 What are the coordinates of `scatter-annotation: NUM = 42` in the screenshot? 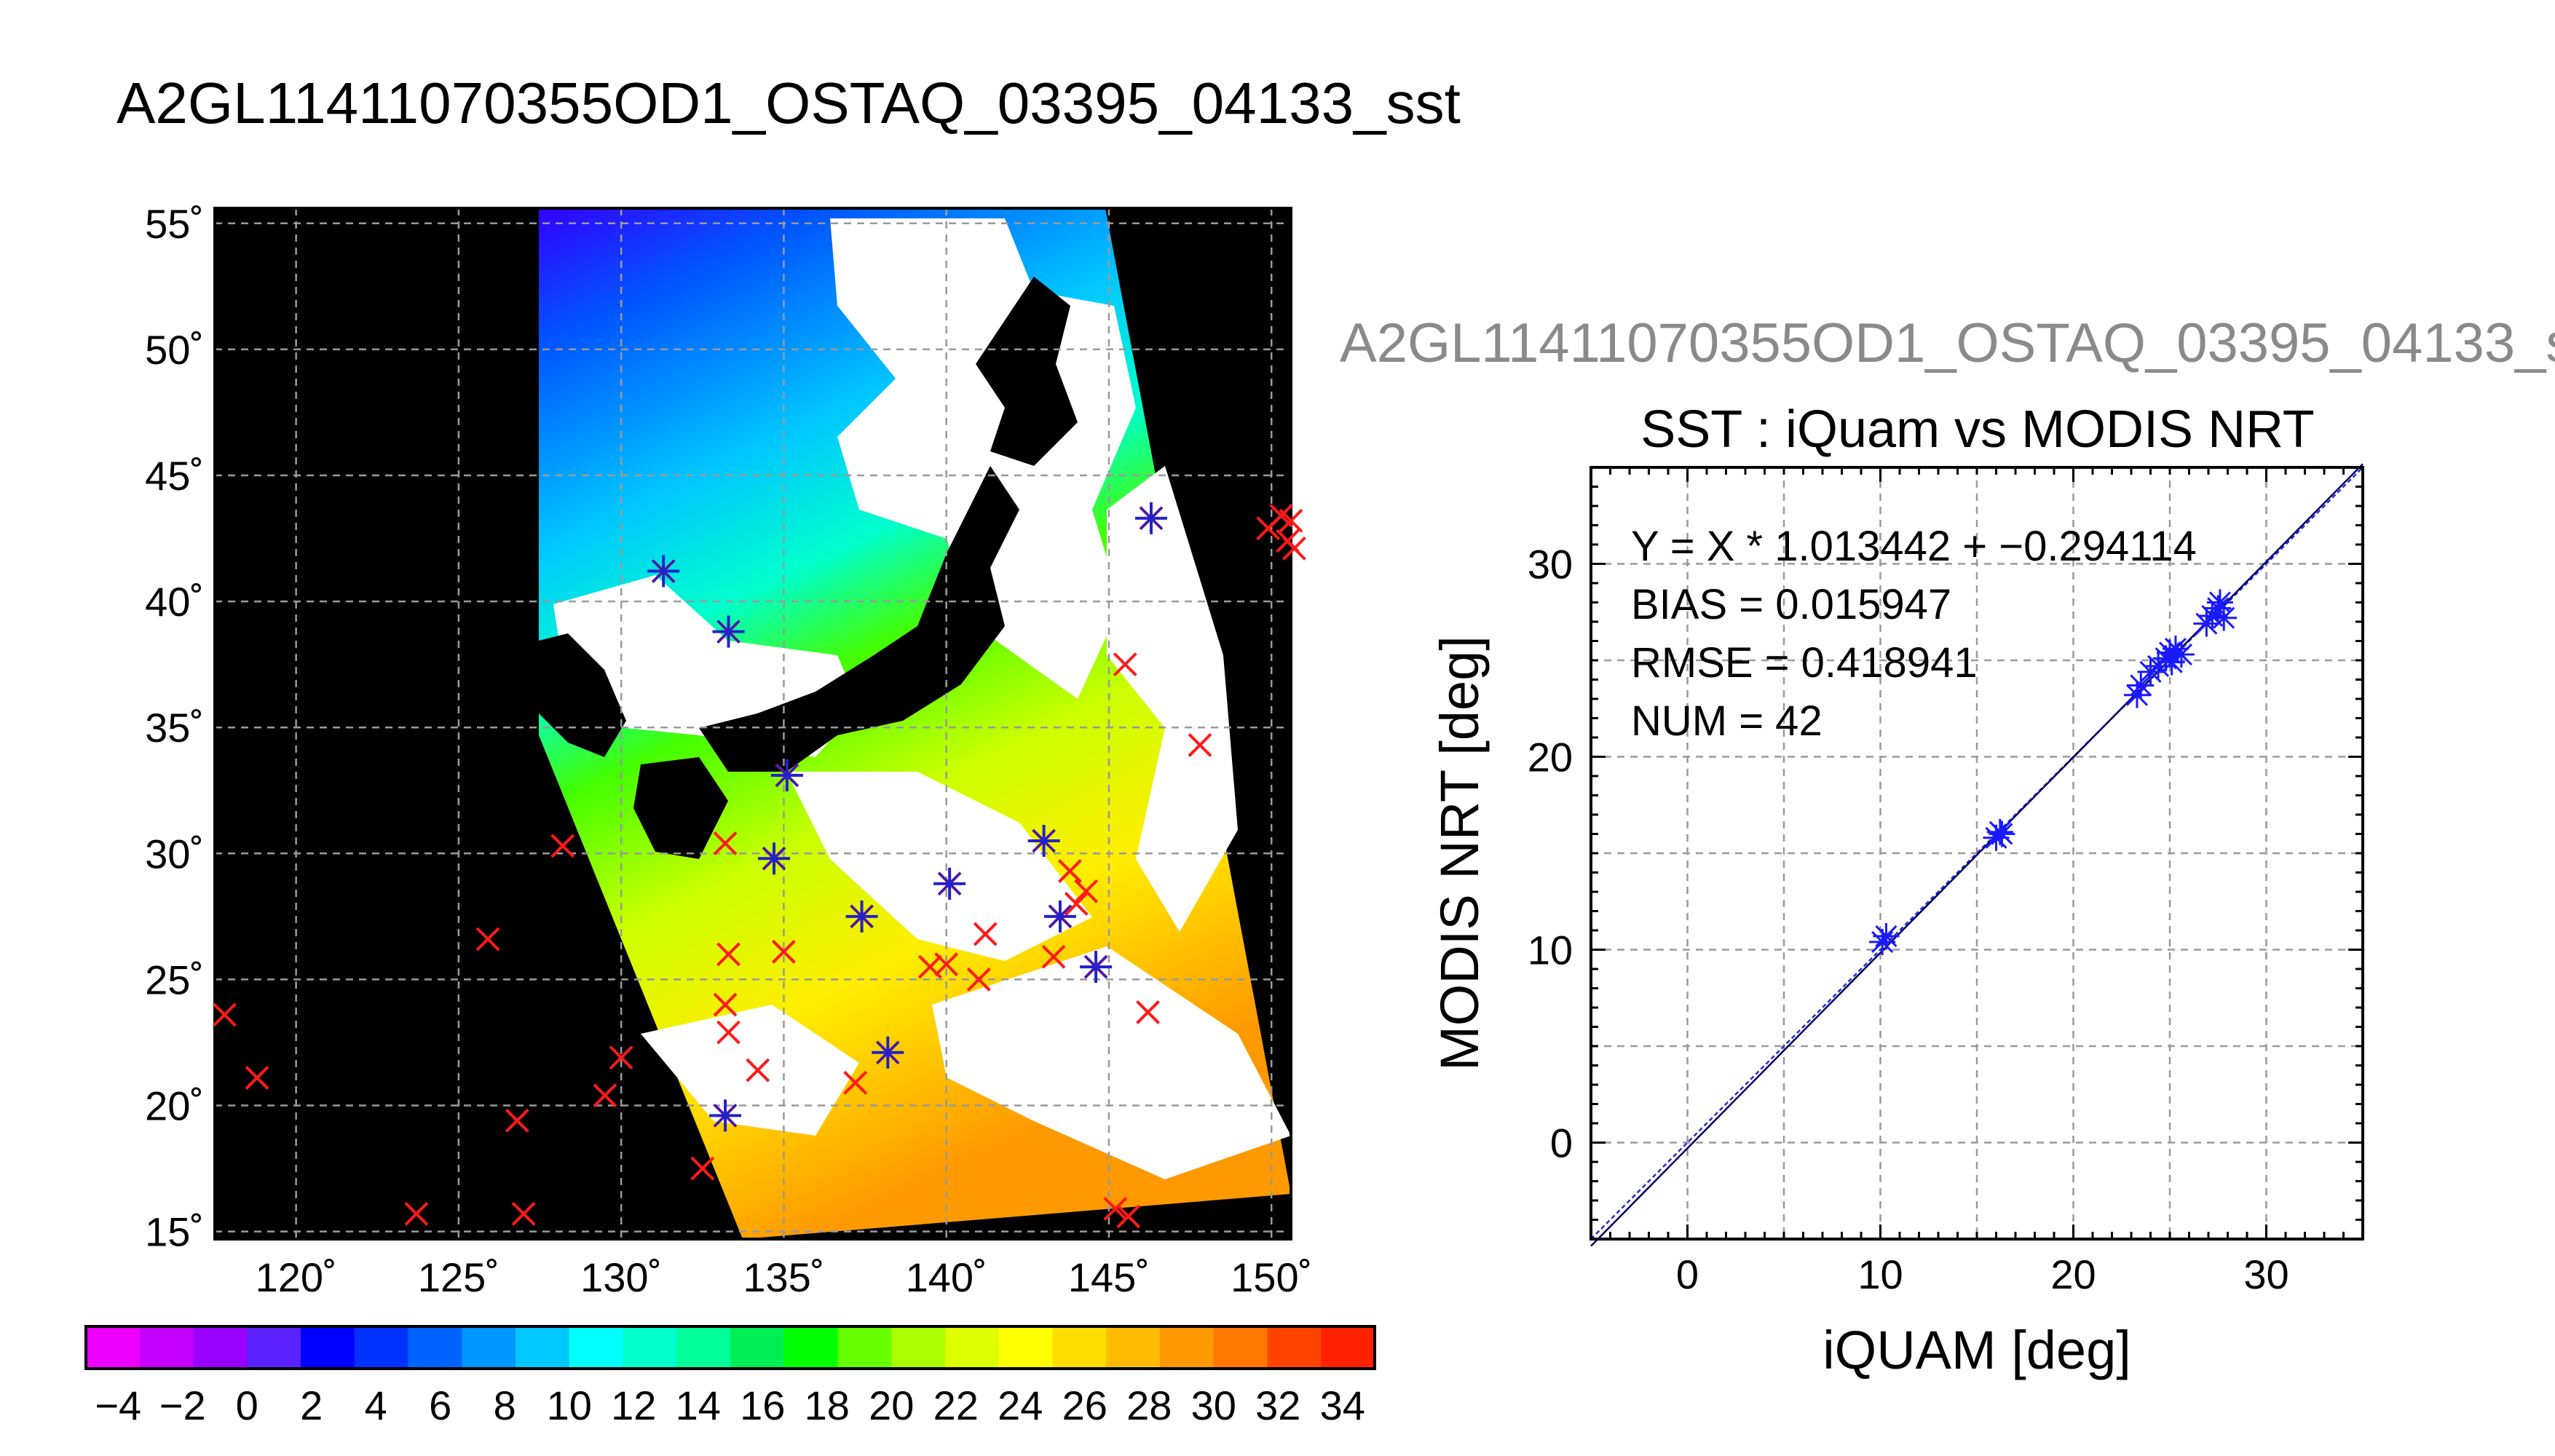 It's located at (1727, 721).